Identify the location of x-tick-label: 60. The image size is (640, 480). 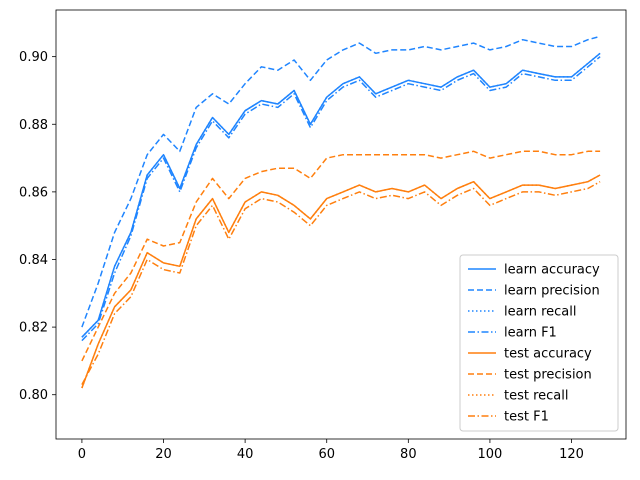
(326, 454).